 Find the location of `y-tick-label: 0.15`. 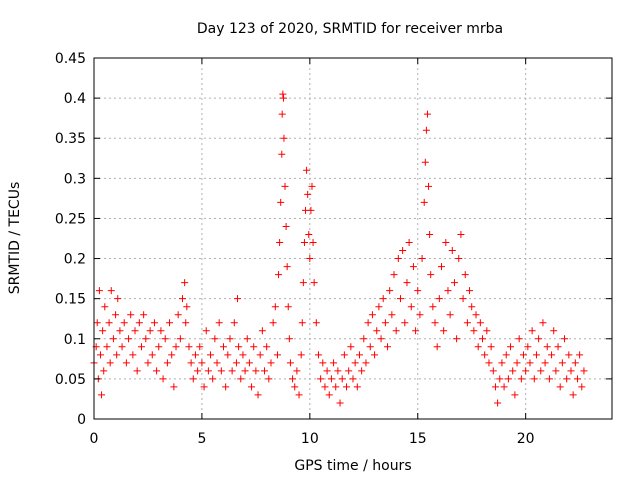

y-tick-label: 0.15 is located at coordinates (70, 300).